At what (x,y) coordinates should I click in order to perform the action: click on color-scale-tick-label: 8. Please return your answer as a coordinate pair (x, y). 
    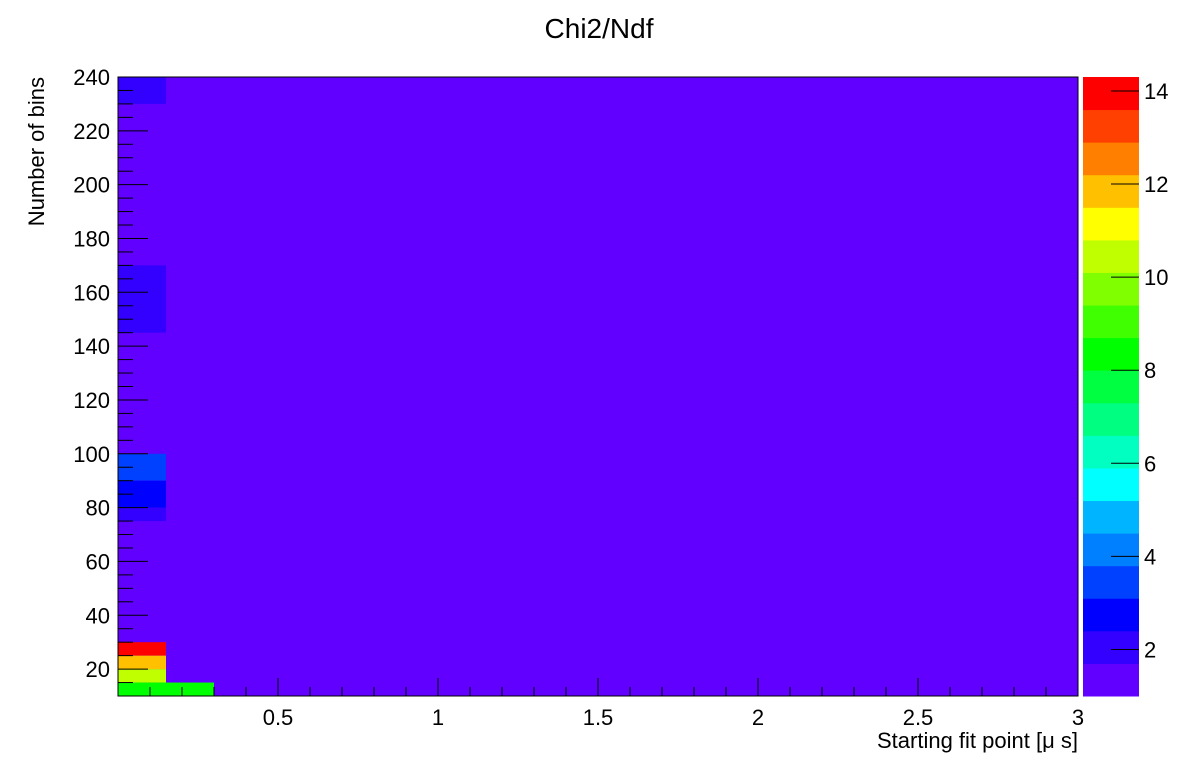
    Looking at the image, I should click on (1150, 370).